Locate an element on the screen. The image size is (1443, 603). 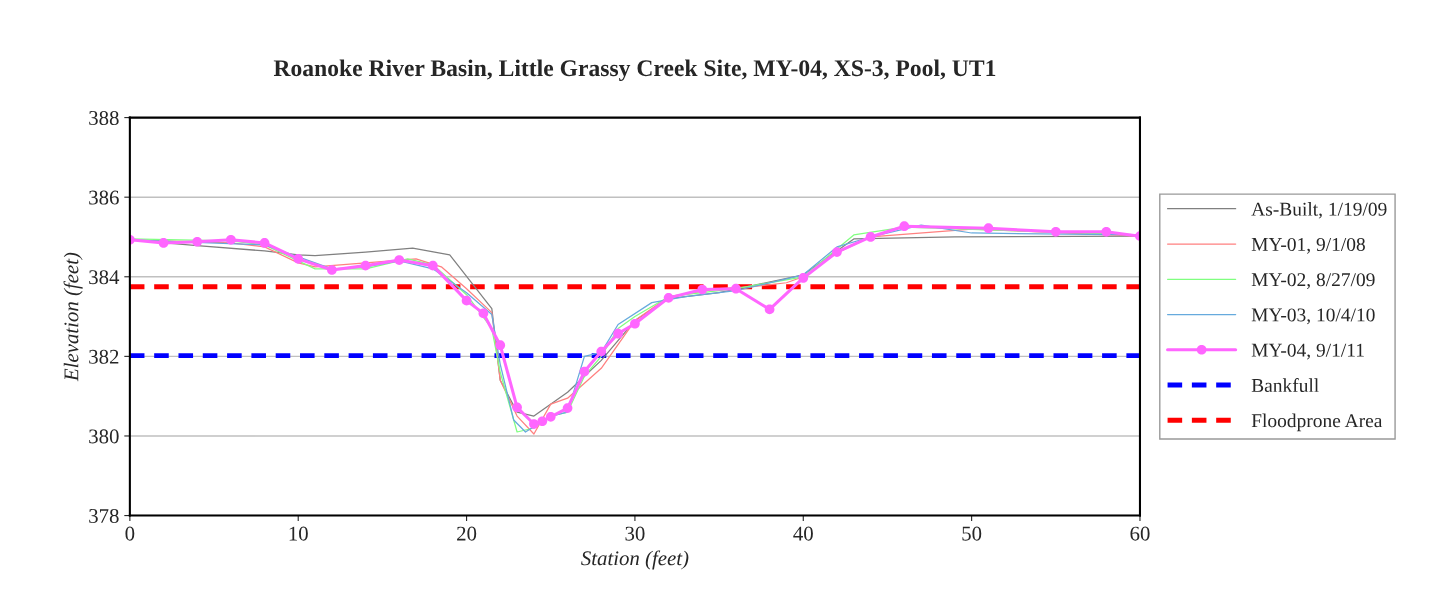
x-tick-label: 10 is located at coordinates (298, 533).